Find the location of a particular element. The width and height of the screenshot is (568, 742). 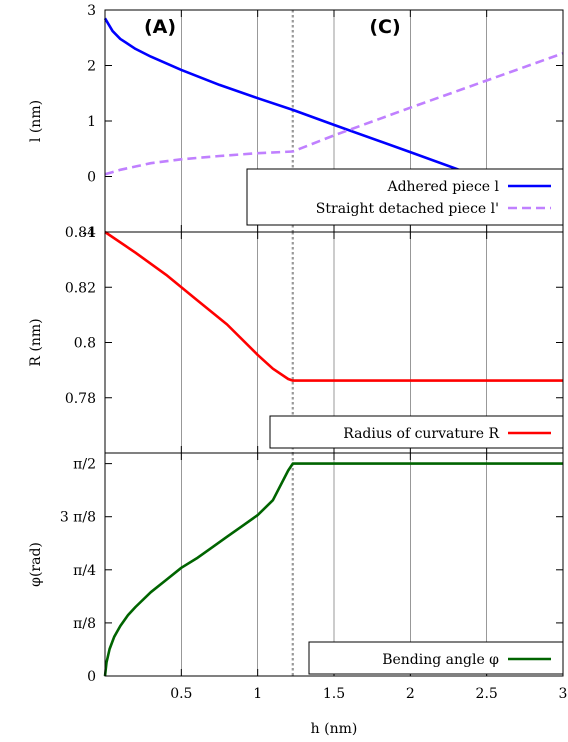

y-tick-label: π/2 is located at coordinates (84, 465).